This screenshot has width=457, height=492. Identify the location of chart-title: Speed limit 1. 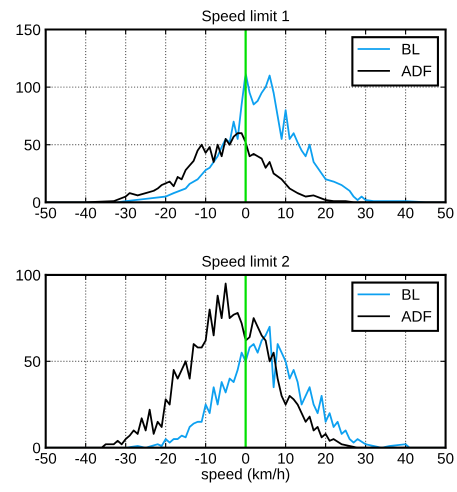
(246, 17).